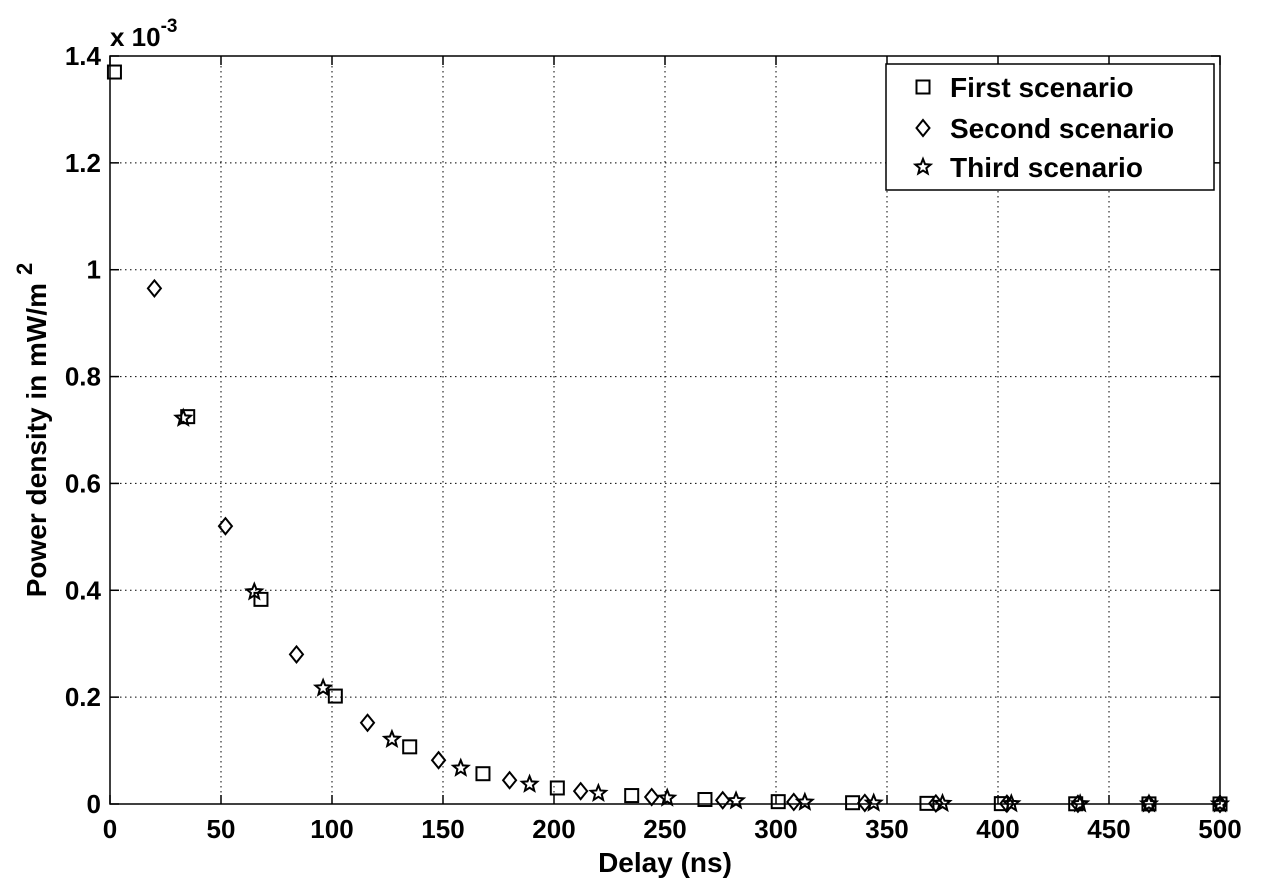 The height and width of the screenshot is (884, 1261). What do you see at coordinates (221, 829) in the screenshot?
I see `x-tick-label: 50` at bounding box center [221, 829].